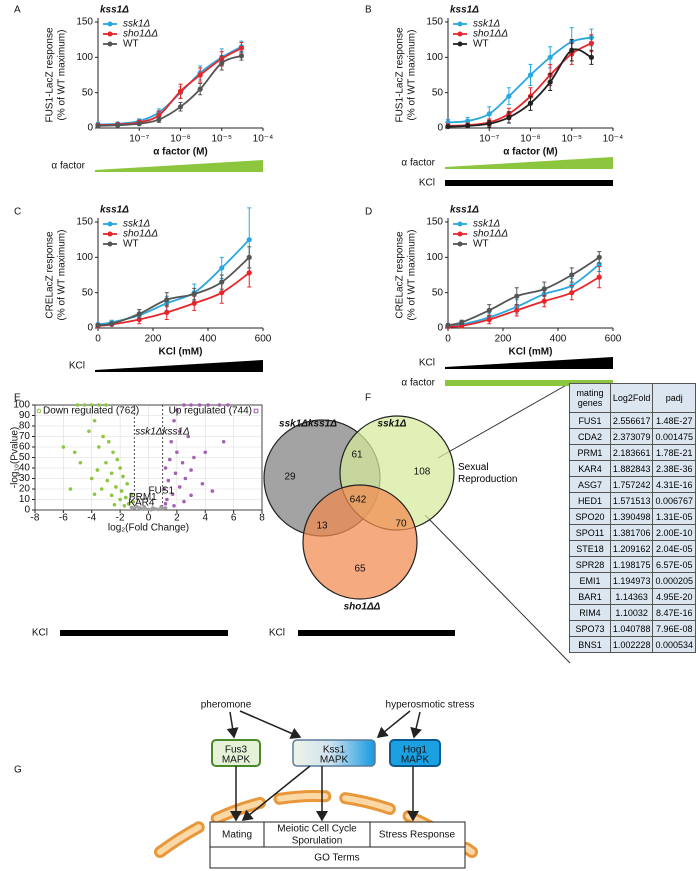  I want to click on x-tick-label: 6, so click(234, 518).